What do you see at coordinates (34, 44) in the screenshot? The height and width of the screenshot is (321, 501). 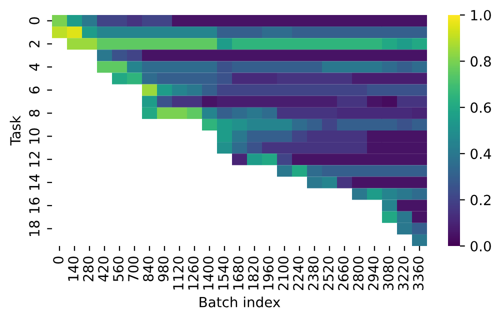 I see `y-tick-label: 2` at bounding box center [34, 44].